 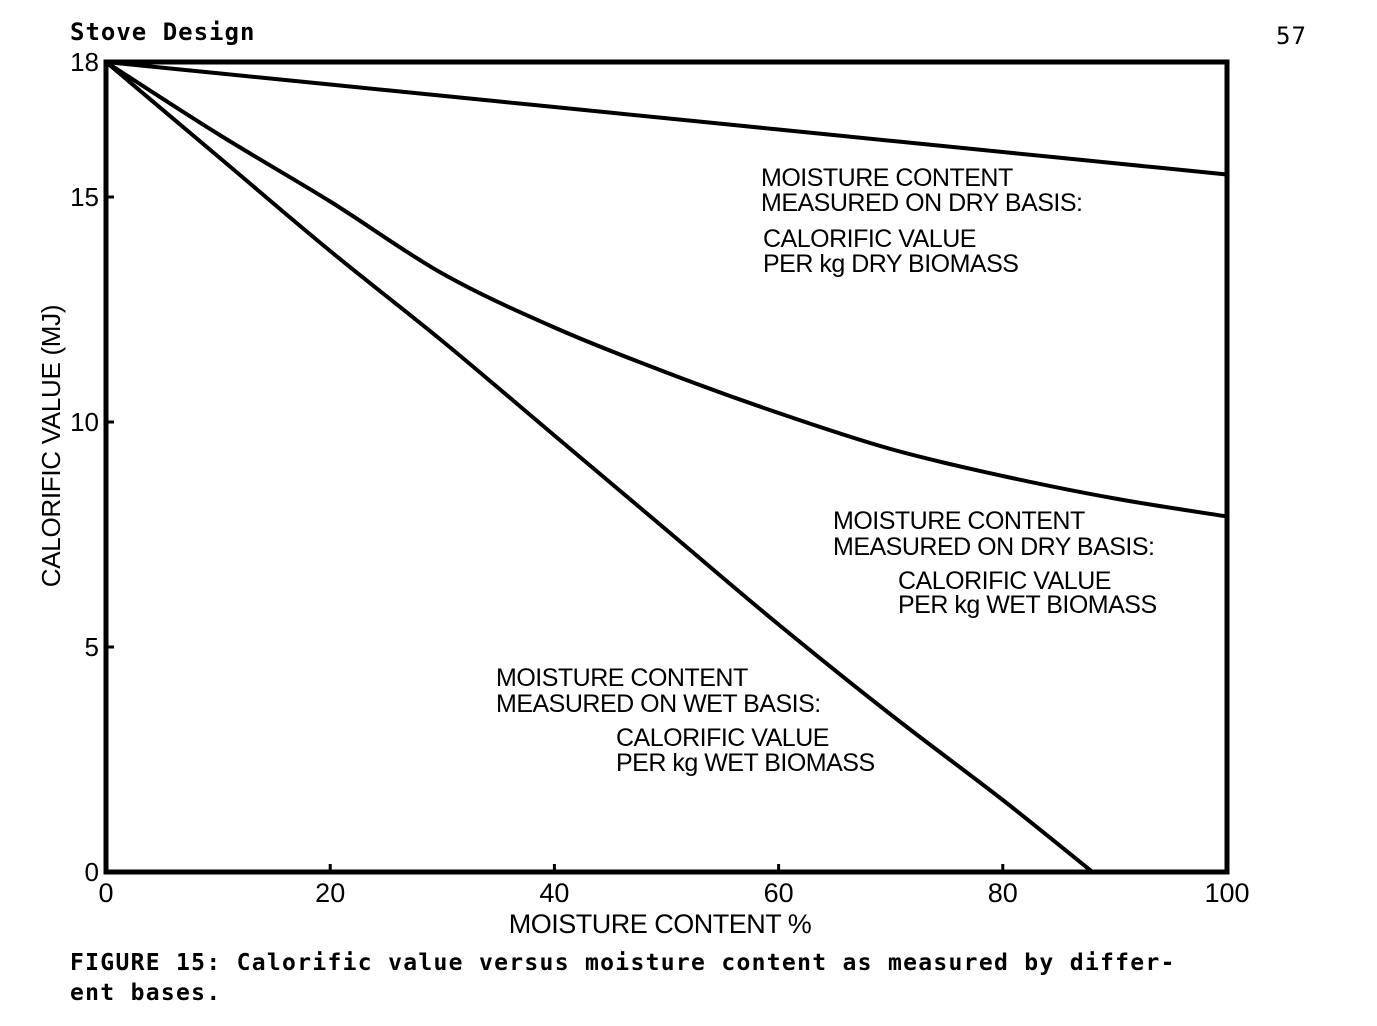 What do you see at coordinates (779, 893) in the screenshot?
I see `x-tick-label: 60` at bounding box center [779, 893].